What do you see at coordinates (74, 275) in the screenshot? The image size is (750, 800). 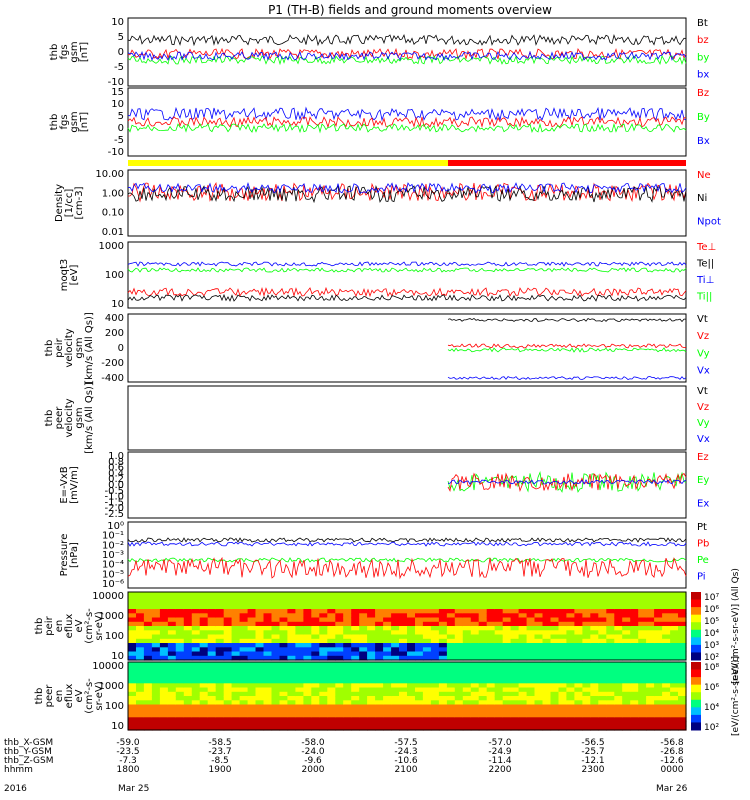 I see `panel-4-ylabel: [eV]` at bounding box center [74, 275].